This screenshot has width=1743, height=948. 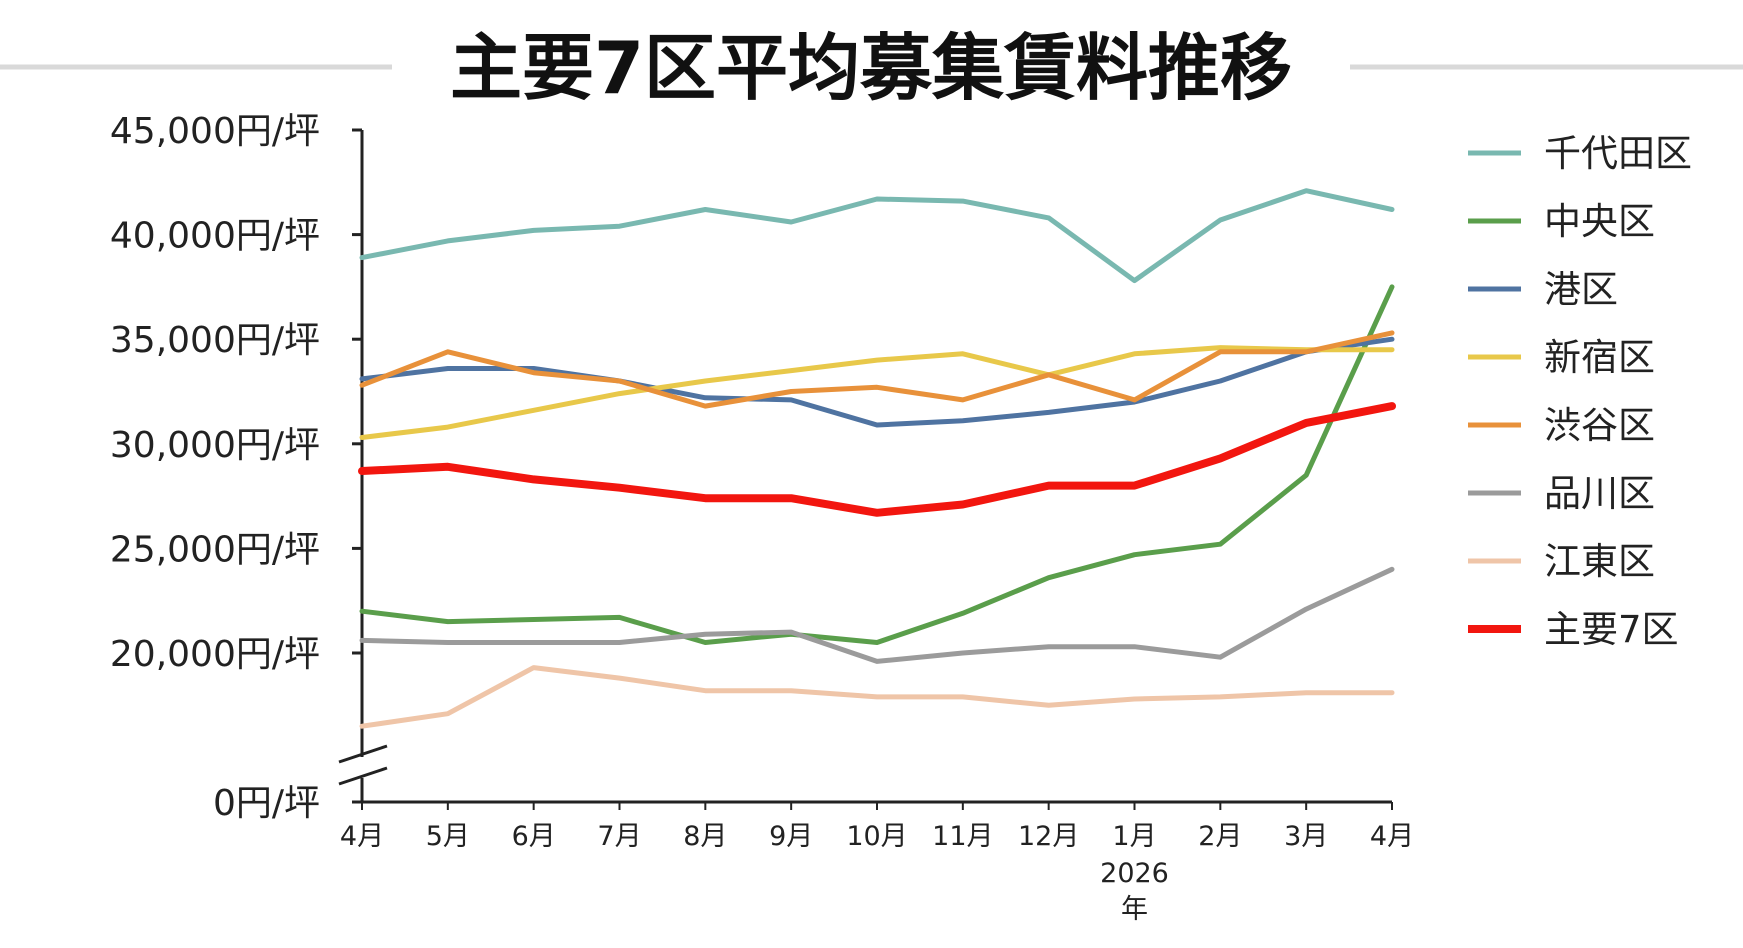 What do you see at coordinates (1611, 629) in the screenshot?
I see `legend-label: 主要7区` at bounding box center [1611, 629].